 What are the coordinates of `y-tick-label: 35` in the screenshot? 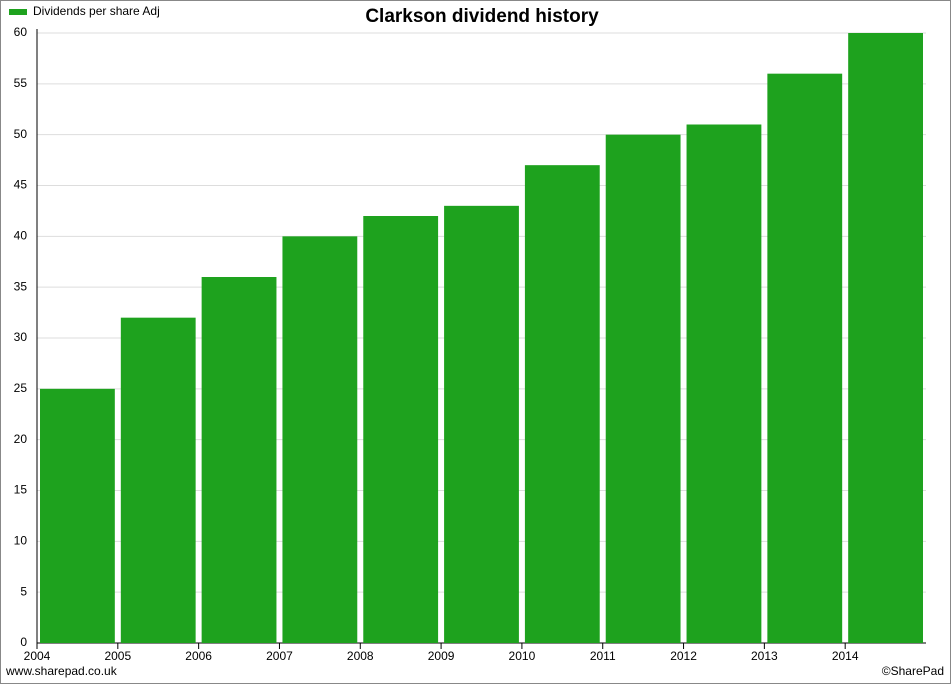 It's located at (21, 286).